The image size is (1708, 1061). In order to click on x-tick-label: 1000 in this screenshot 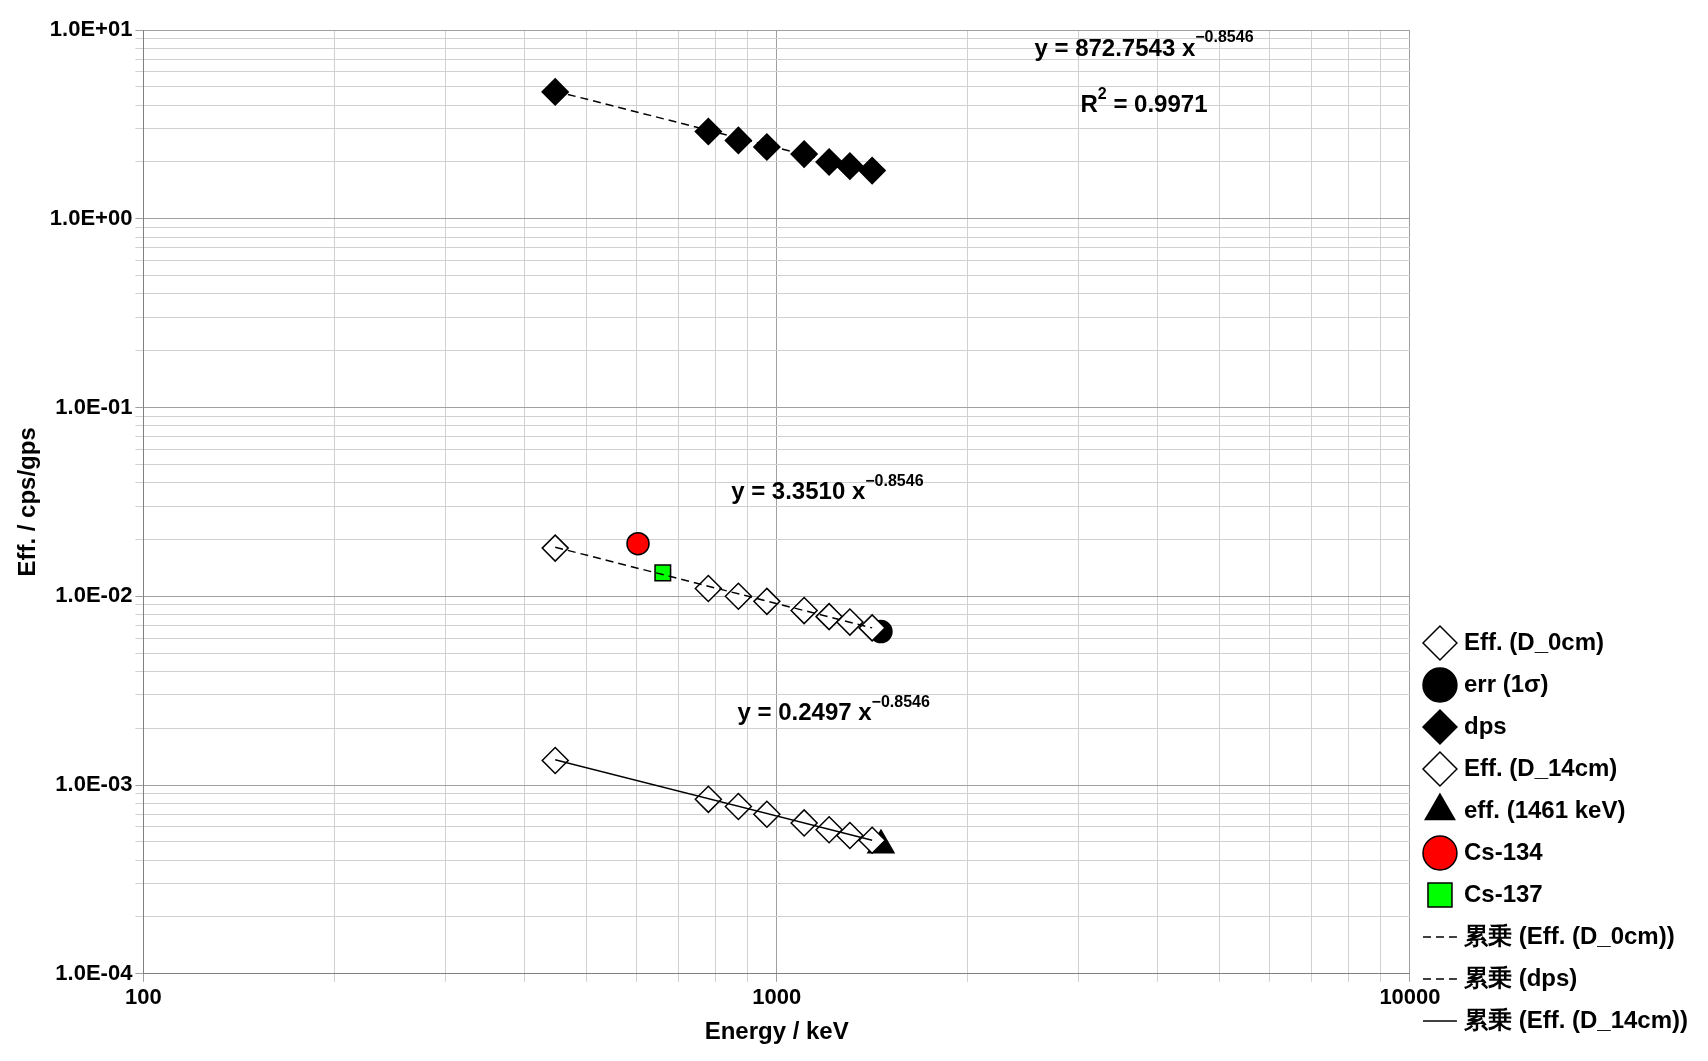, I will do `click(777, 997)`.